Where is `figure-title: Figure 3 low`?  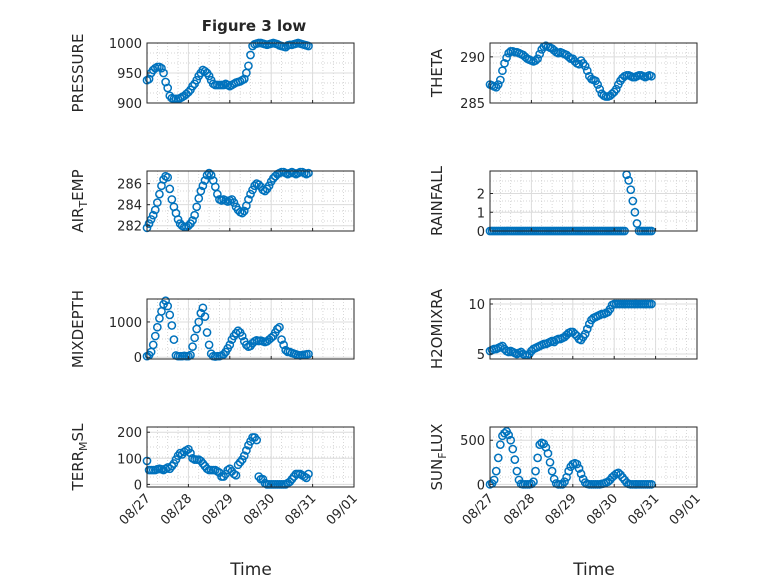
figure-title: Figure 3 low is located at coordinates (254, 26).